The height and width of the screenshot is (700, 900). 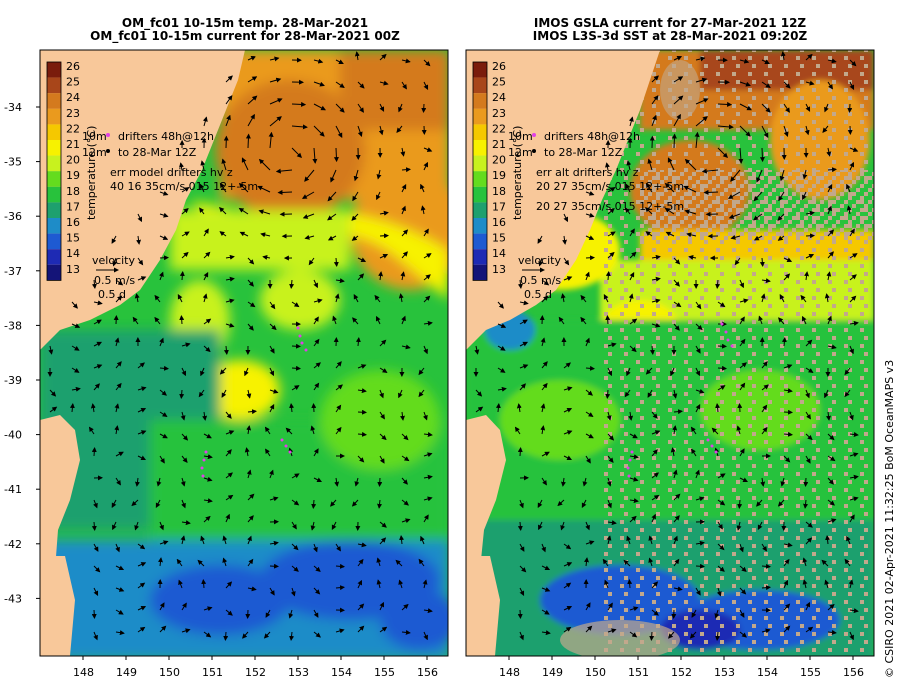 I want to click on left-longitude-ticks: 148 149 150 151 152 153 154 155 156, so click(x=255, y=667).